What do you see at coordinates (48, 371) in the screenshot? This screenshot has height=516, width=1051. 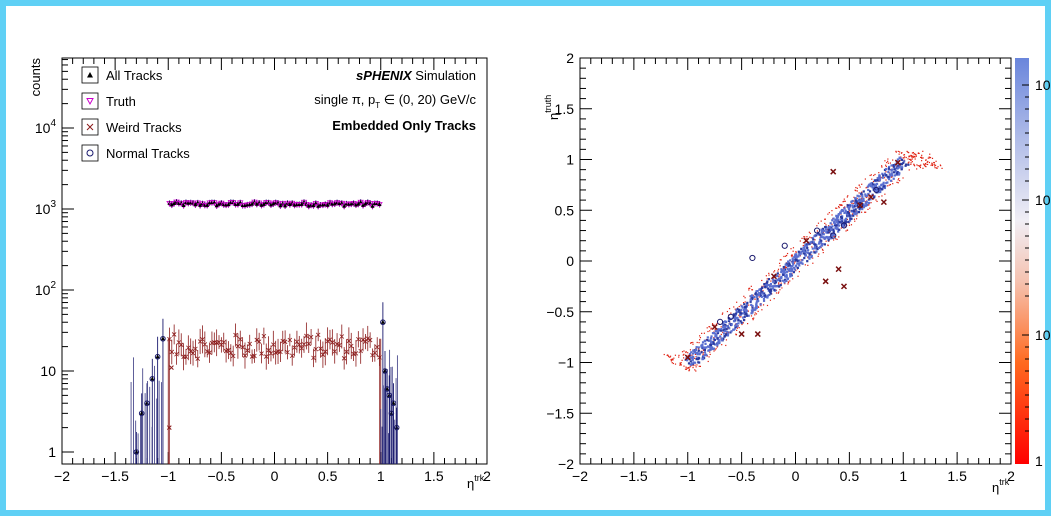 I see `y-tick-label: 10` at bounding box center [48, 371].